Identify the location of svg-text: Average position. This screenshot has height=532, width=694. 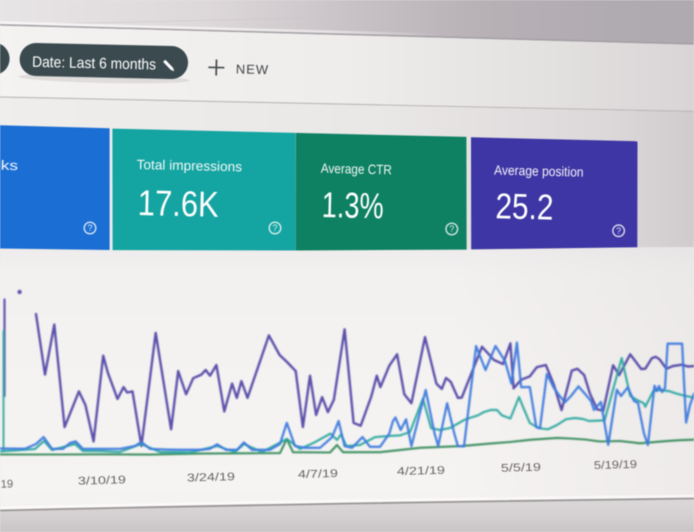
(539, 171).